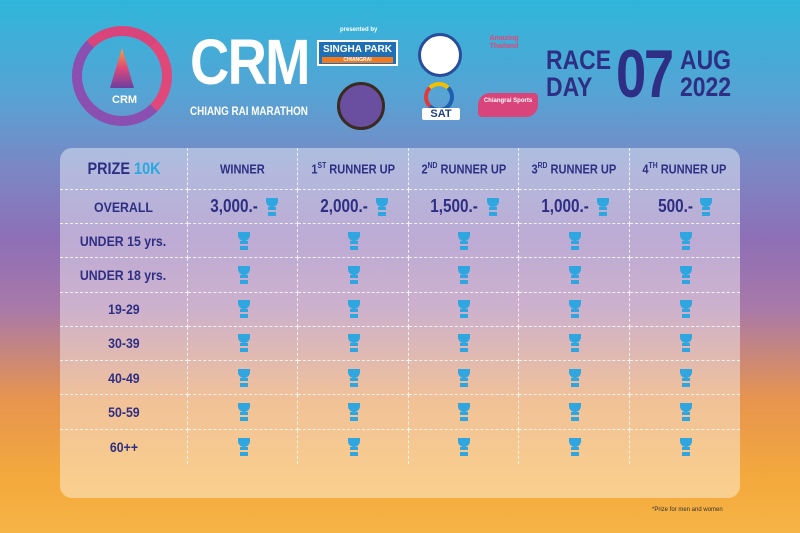  Describe the element at coordinates (676, 206) in the screenshot. I see `prize-amount: 500.-` at that location.